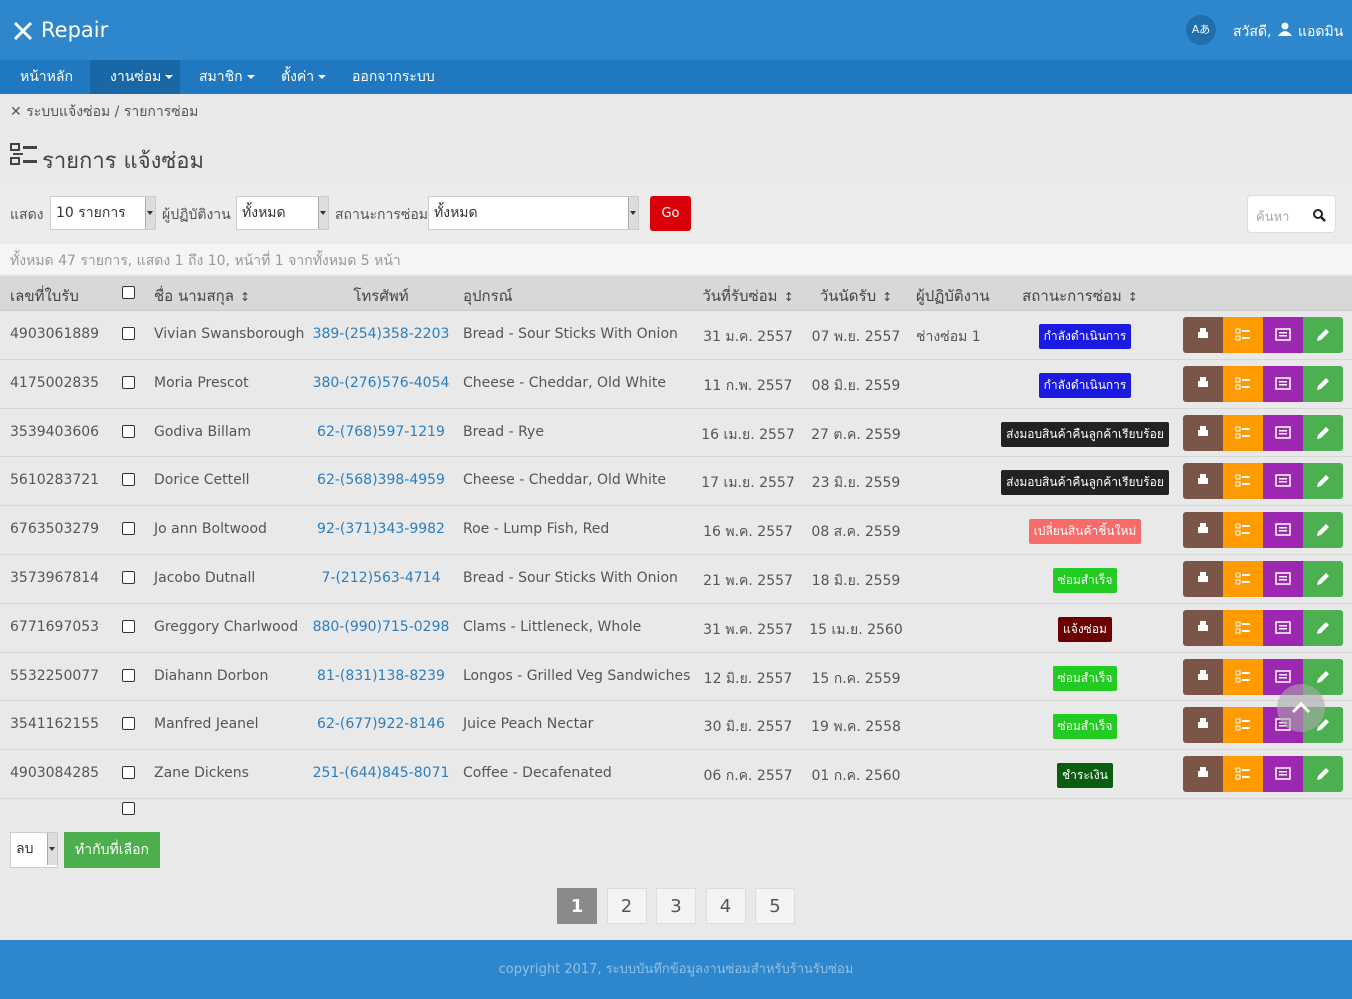 This screenshot has height=999, width=1352. What do you see at coordinates (381, 334) in the screenshot?
I see `phone-cell: 389-(254)358-2203` at bounding box center [381, 334].